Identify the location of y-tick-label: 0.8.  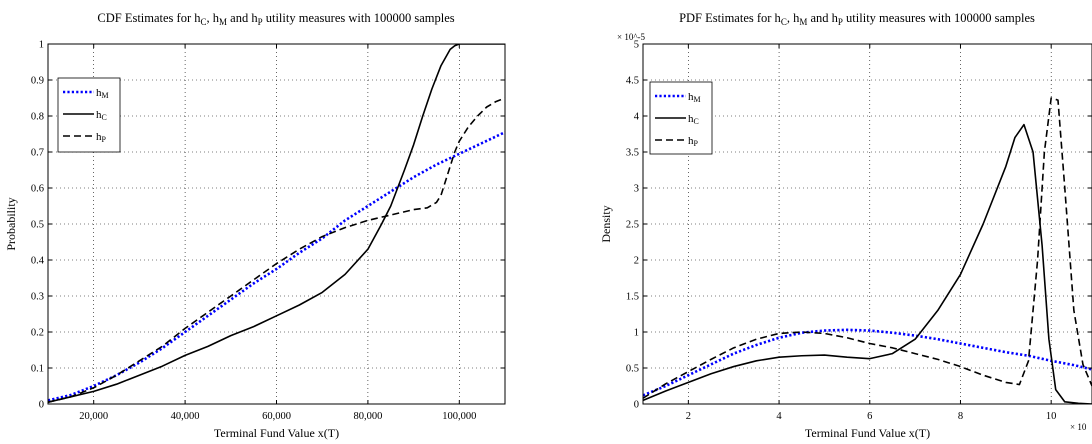
(37, 117).